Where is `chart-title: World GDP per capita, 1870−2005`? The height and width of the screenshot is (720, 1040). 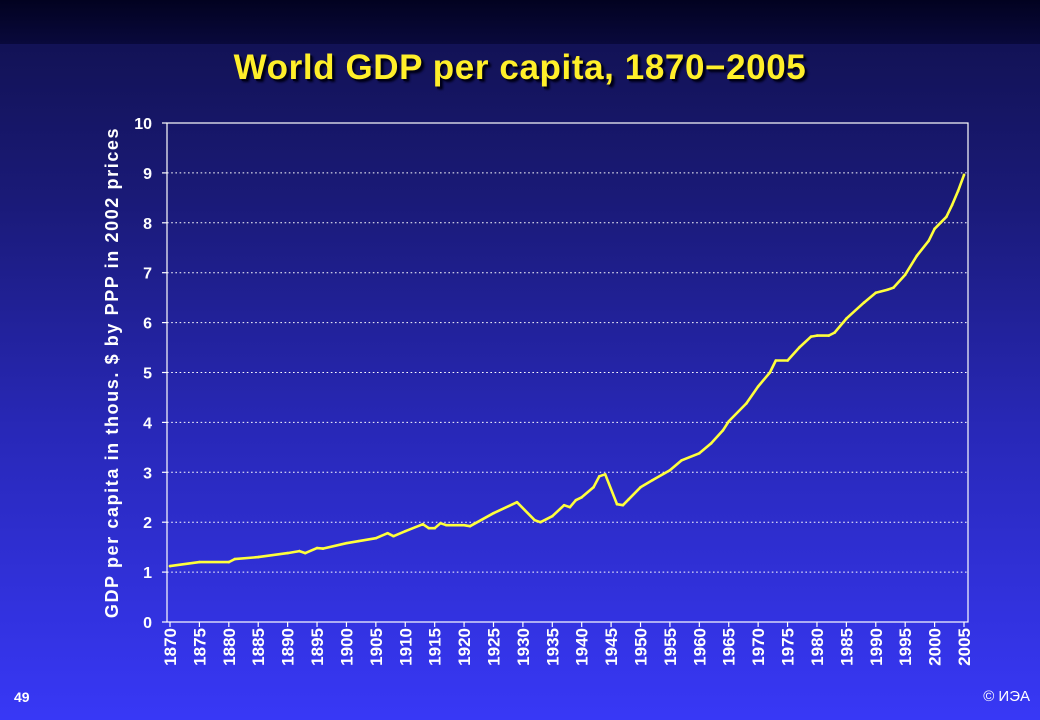
chart-title: World GDP per capita, 1870−2005 is located at coordinates (520, 67).